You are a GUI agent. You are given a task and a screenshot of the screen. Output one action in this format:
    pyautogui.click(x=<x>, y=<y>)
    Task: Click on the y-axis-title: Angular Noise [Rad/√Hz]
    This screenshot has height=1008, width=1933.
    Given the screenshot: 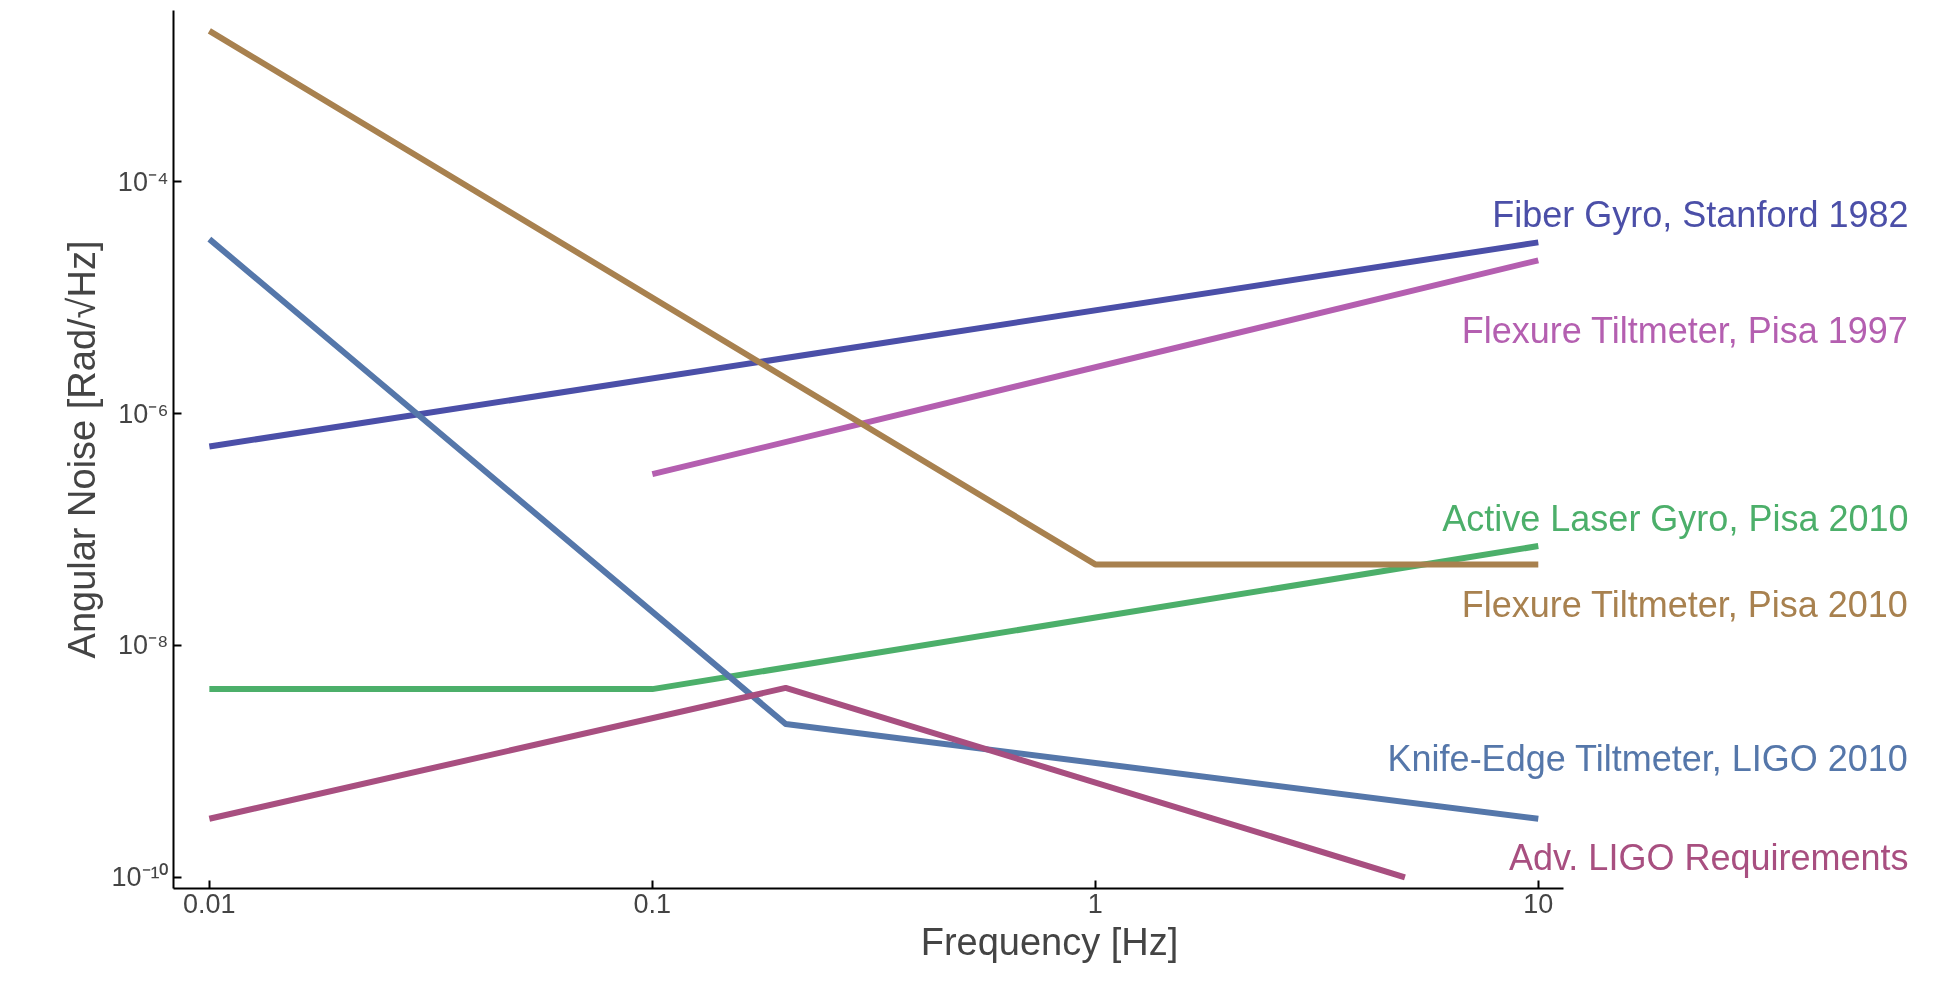 What is the action you would take?
    pyautogui.click(x=82, y=449)
    